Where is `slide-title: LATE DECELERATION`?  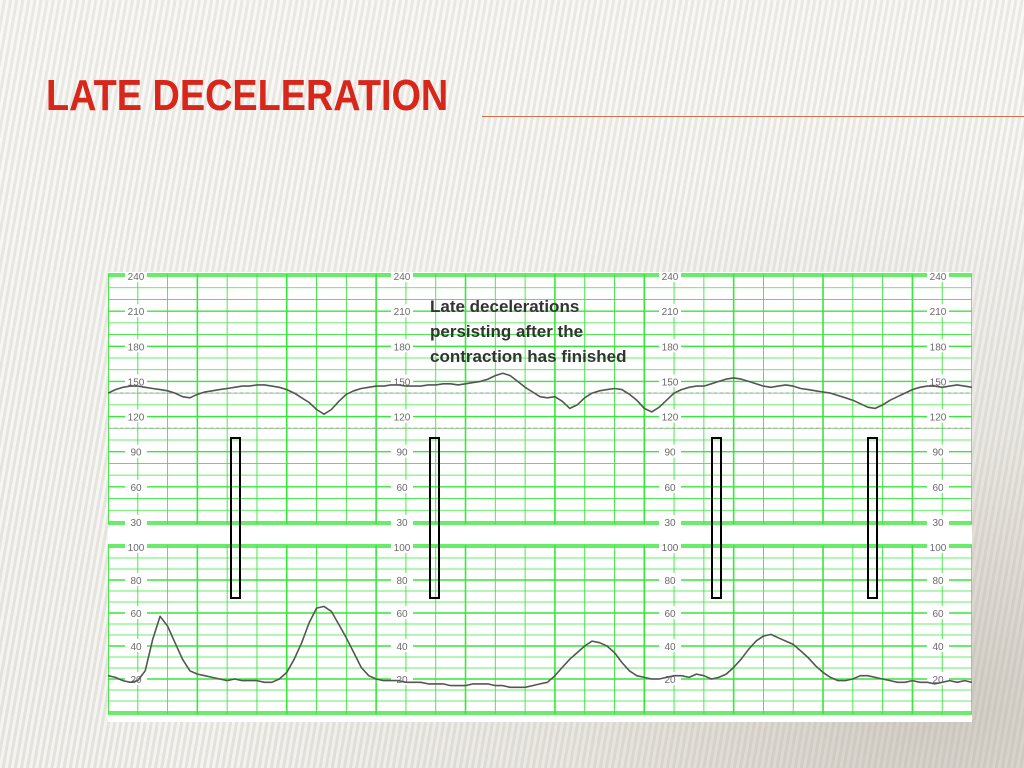
slide-title: LATE DECELERATION is located at coordinates (247, 95).